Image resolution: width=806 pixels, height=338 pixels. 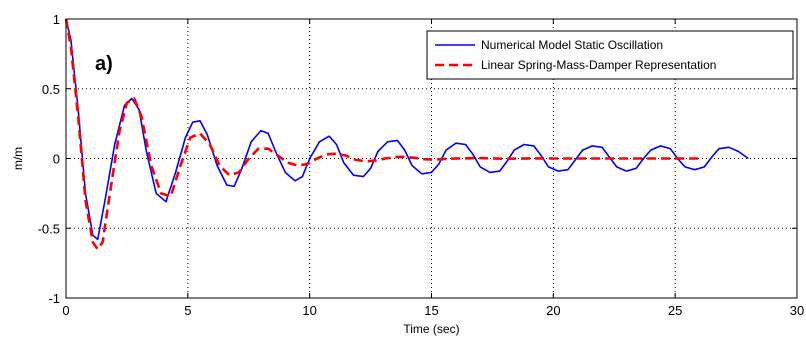 What do you see at coordinates (56, 159) in the screenshot?
I see `y-tick-label: 0` at bounding box center [56, 159].